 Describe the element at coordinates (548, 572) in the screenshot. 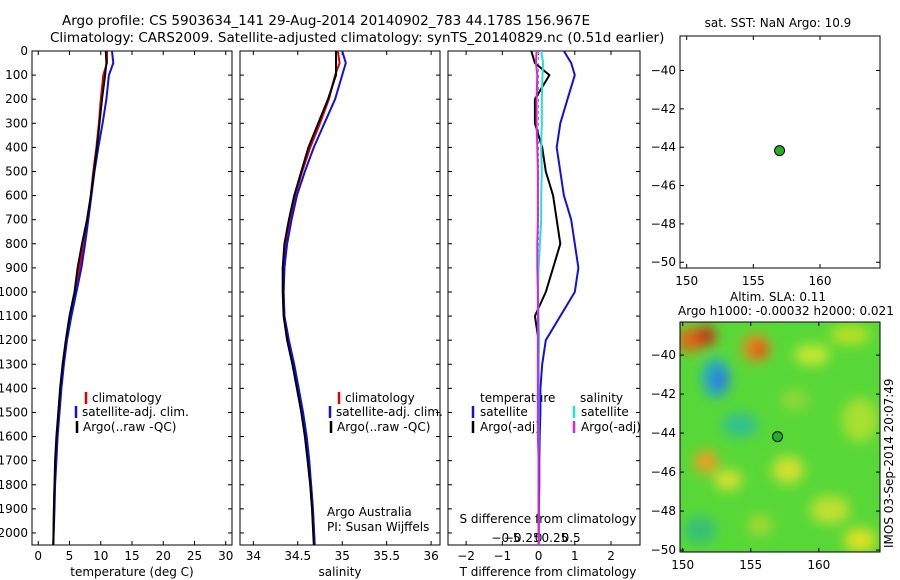

I see `difference-x-label: T difference from climatology` at that location.